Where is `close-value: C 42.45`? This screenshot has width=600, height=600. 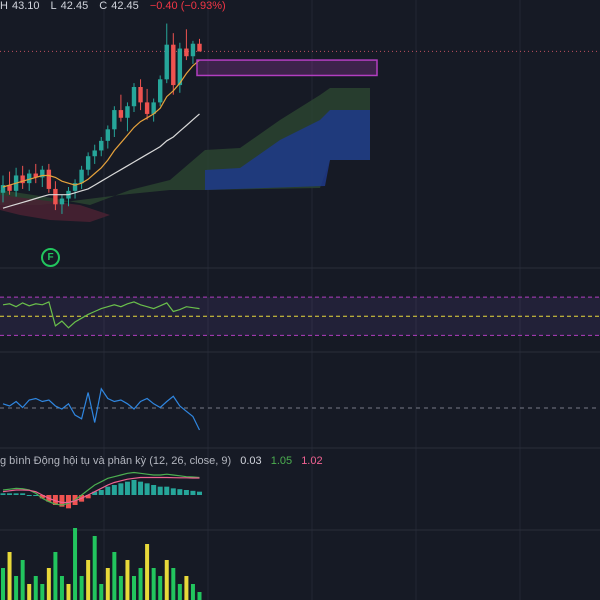
close-value: C 42.45 is located at coordinates (120, 6).